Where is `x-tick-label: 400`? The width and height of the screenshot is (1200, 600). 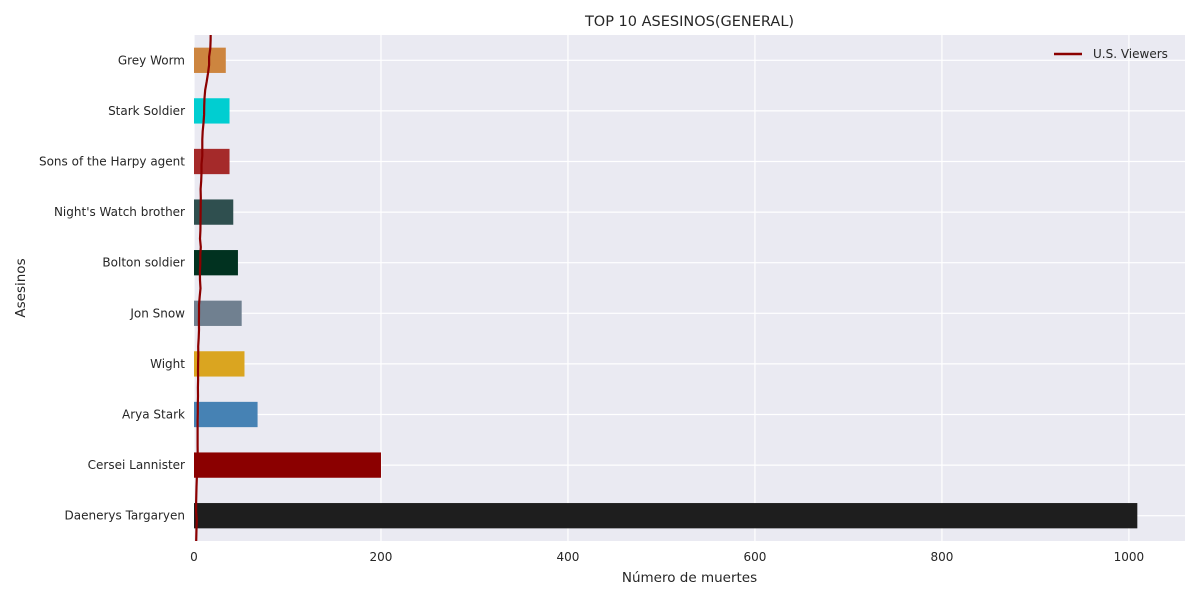 x-tick-label: 400 is located at coordinates (568, 557).